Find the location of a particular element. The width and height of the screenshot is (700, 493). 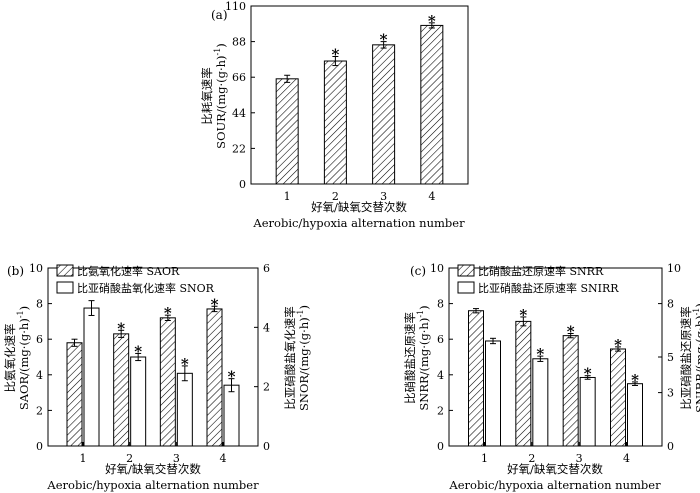

unit-text: SNRR/(mg·(g·h) is located at coordinates (424, 364).